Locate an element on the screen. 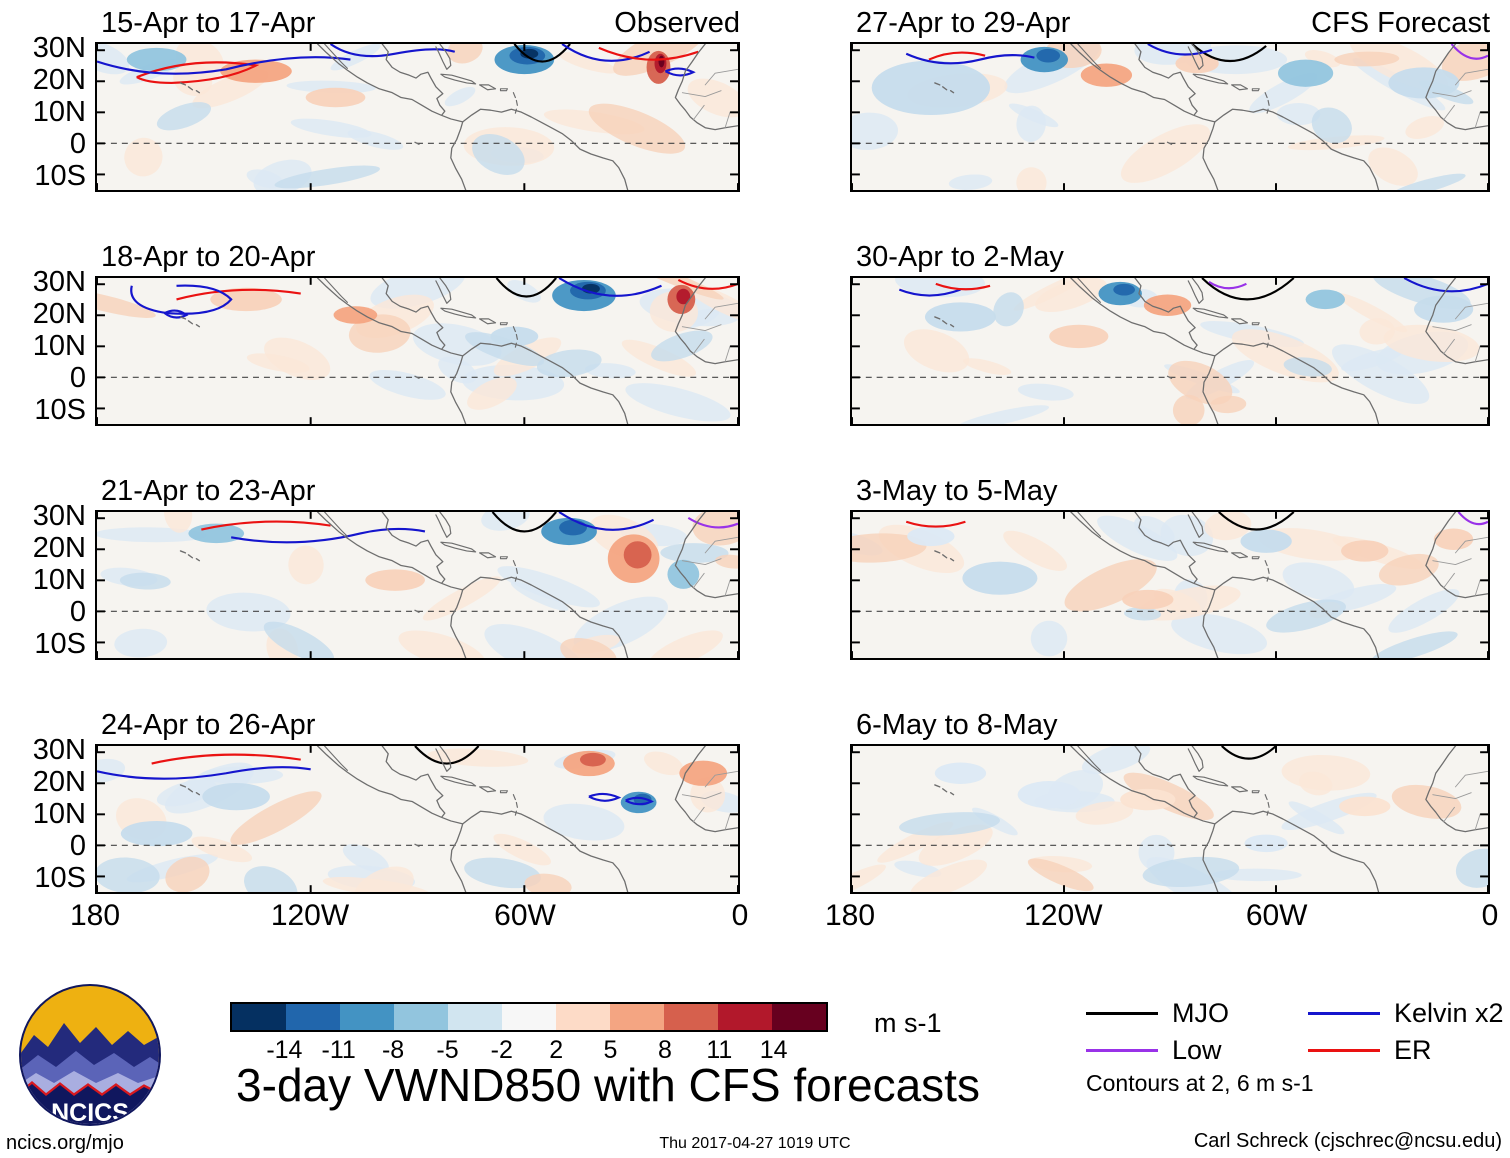 Image resolution: width=1510 pixels, height=1158 pixels. panel-title: 30-Apr to 2-May is located at coordinates (960, 257).